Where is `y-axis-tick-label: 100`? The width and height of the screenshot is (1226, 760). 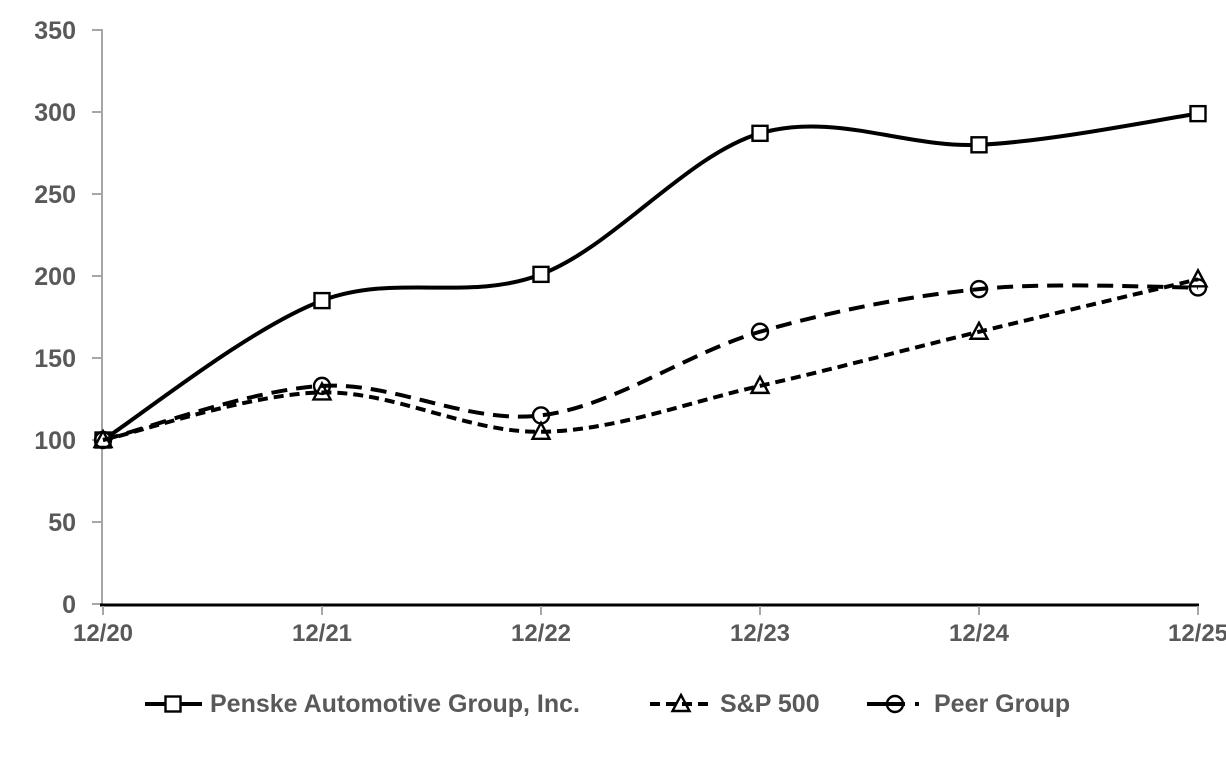
y-axis-tick-label: 100 is located at coordinates (55, 441).